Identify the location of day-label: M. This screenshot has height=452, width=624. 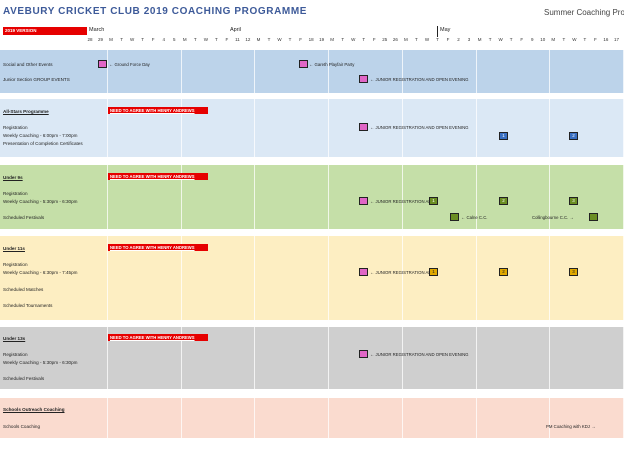
(479, 39).